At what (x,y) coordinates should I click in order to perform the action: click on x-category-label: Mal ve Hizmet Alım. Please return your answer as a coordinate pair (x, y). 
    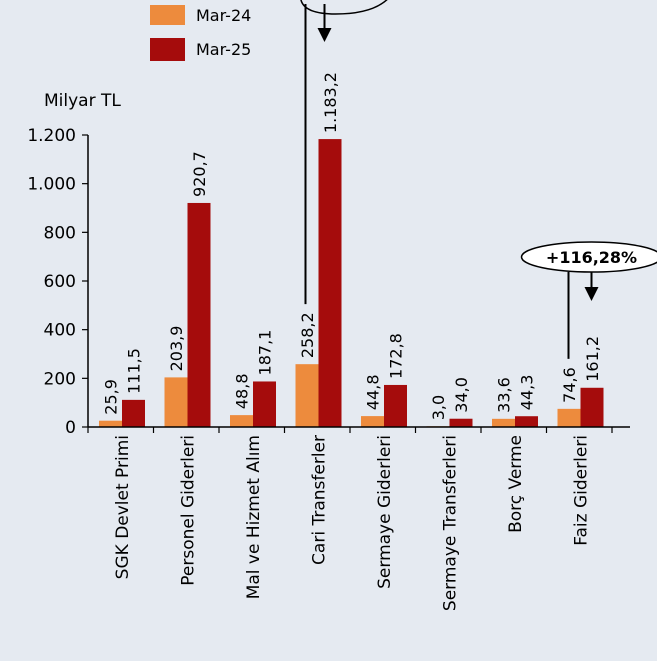
    Looking at the image, I should click on (254, 517).